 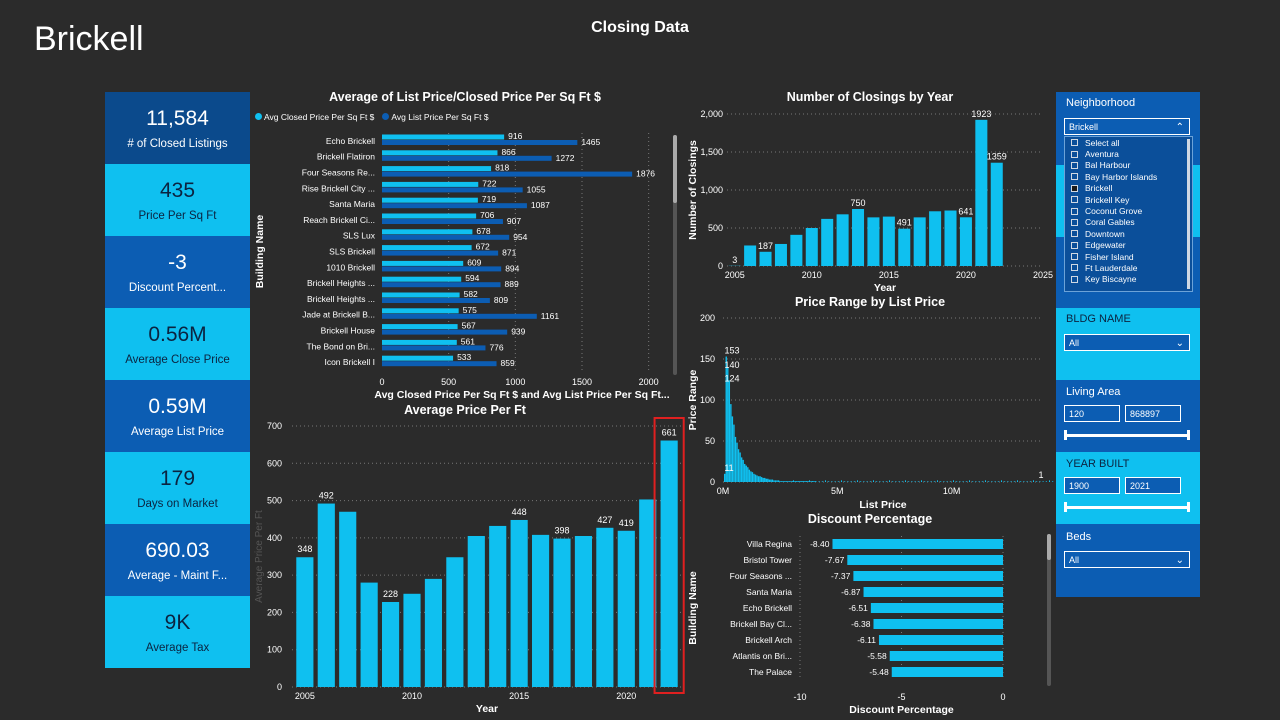 What do you see at coordinates (177, 190) in the screenshot?
I see `kpi-value: 435` at bounding box center [177, 190].